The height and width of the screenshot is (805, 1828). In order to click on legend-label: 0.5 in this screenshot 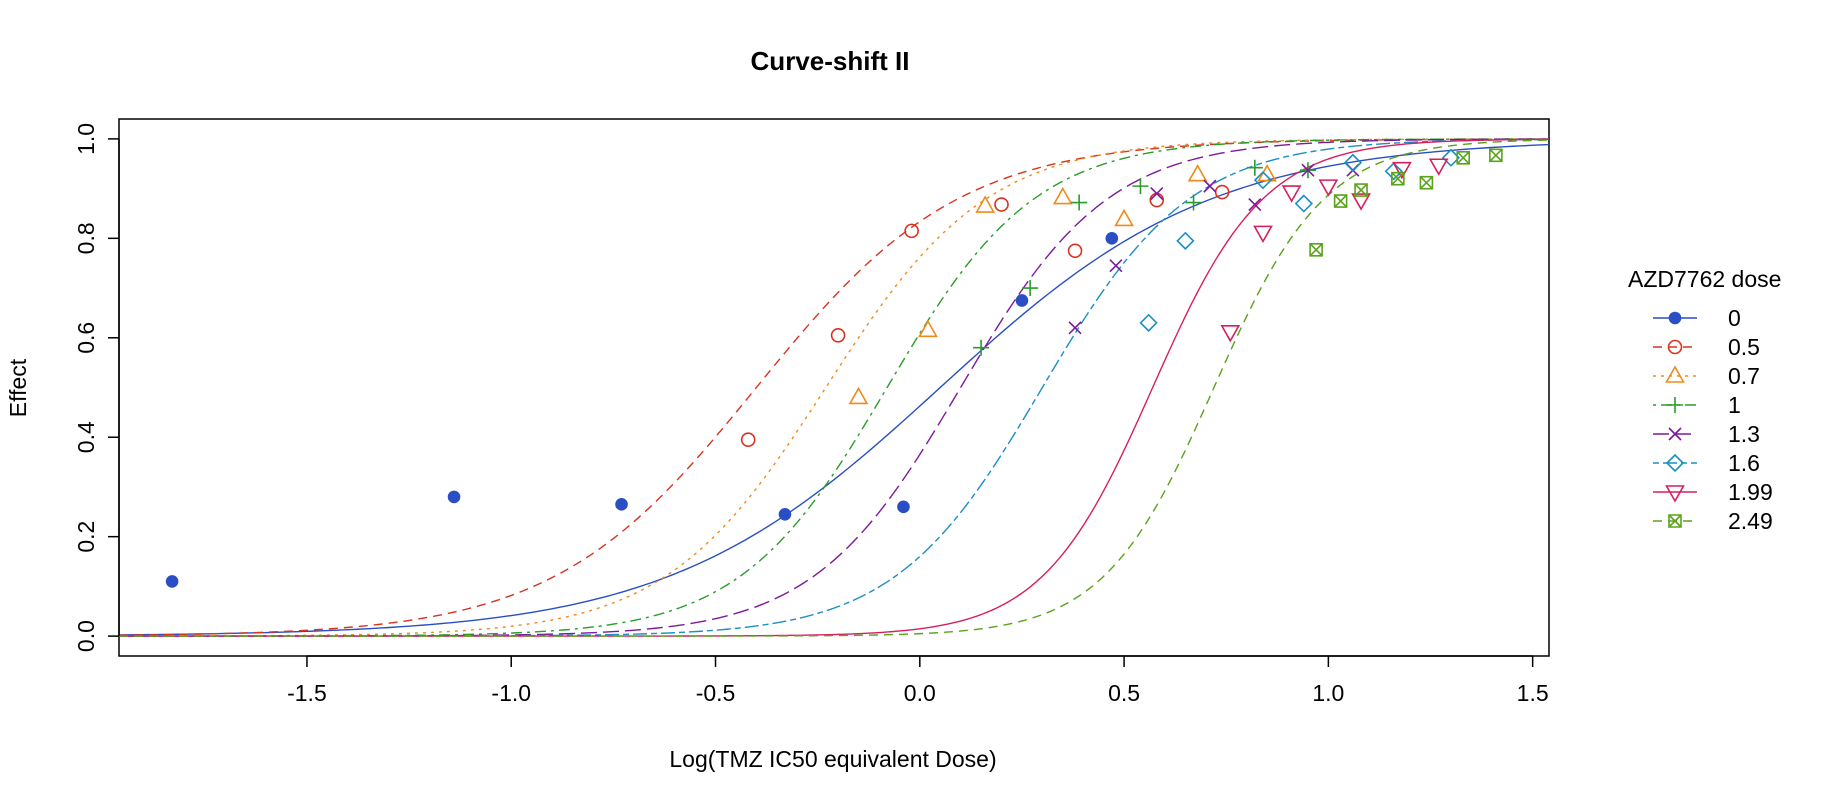, I will do `click(1744, 347)`.